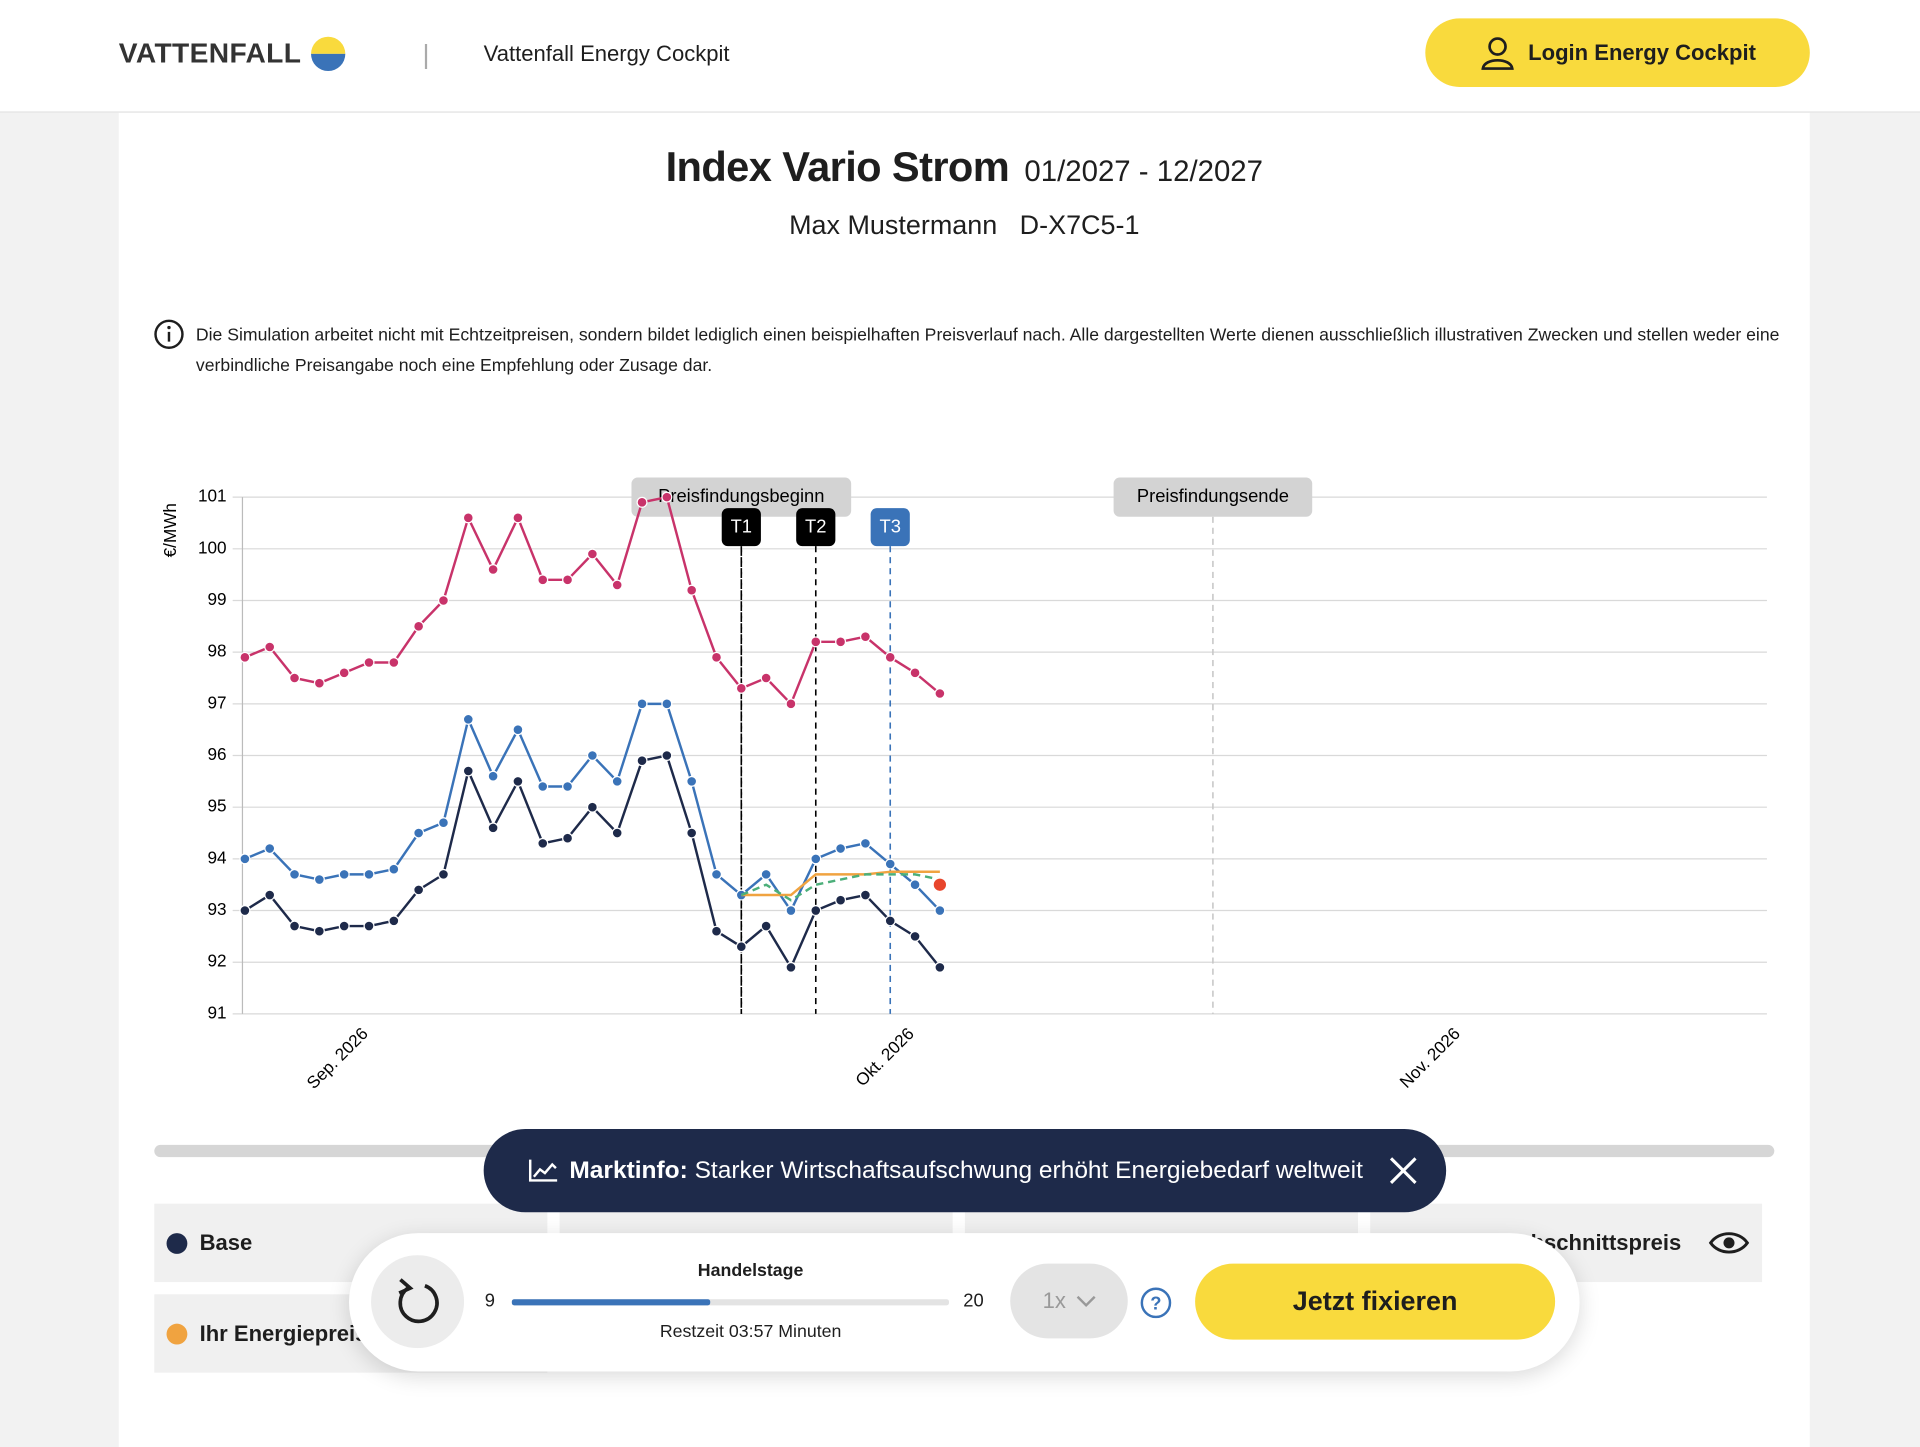  What do you see at coordinates (283, 1333) in the screenshot?
I see `legend-label: Ihr Energiepreis` at bounding box center [283, 1333].